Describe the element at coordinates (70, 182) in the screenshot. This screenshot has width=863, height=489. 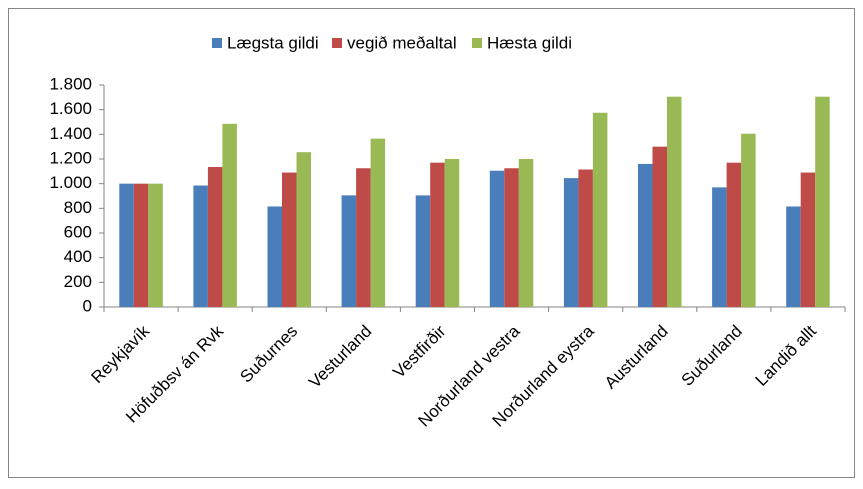
I see `y-tick-label: 1.000` at that location.